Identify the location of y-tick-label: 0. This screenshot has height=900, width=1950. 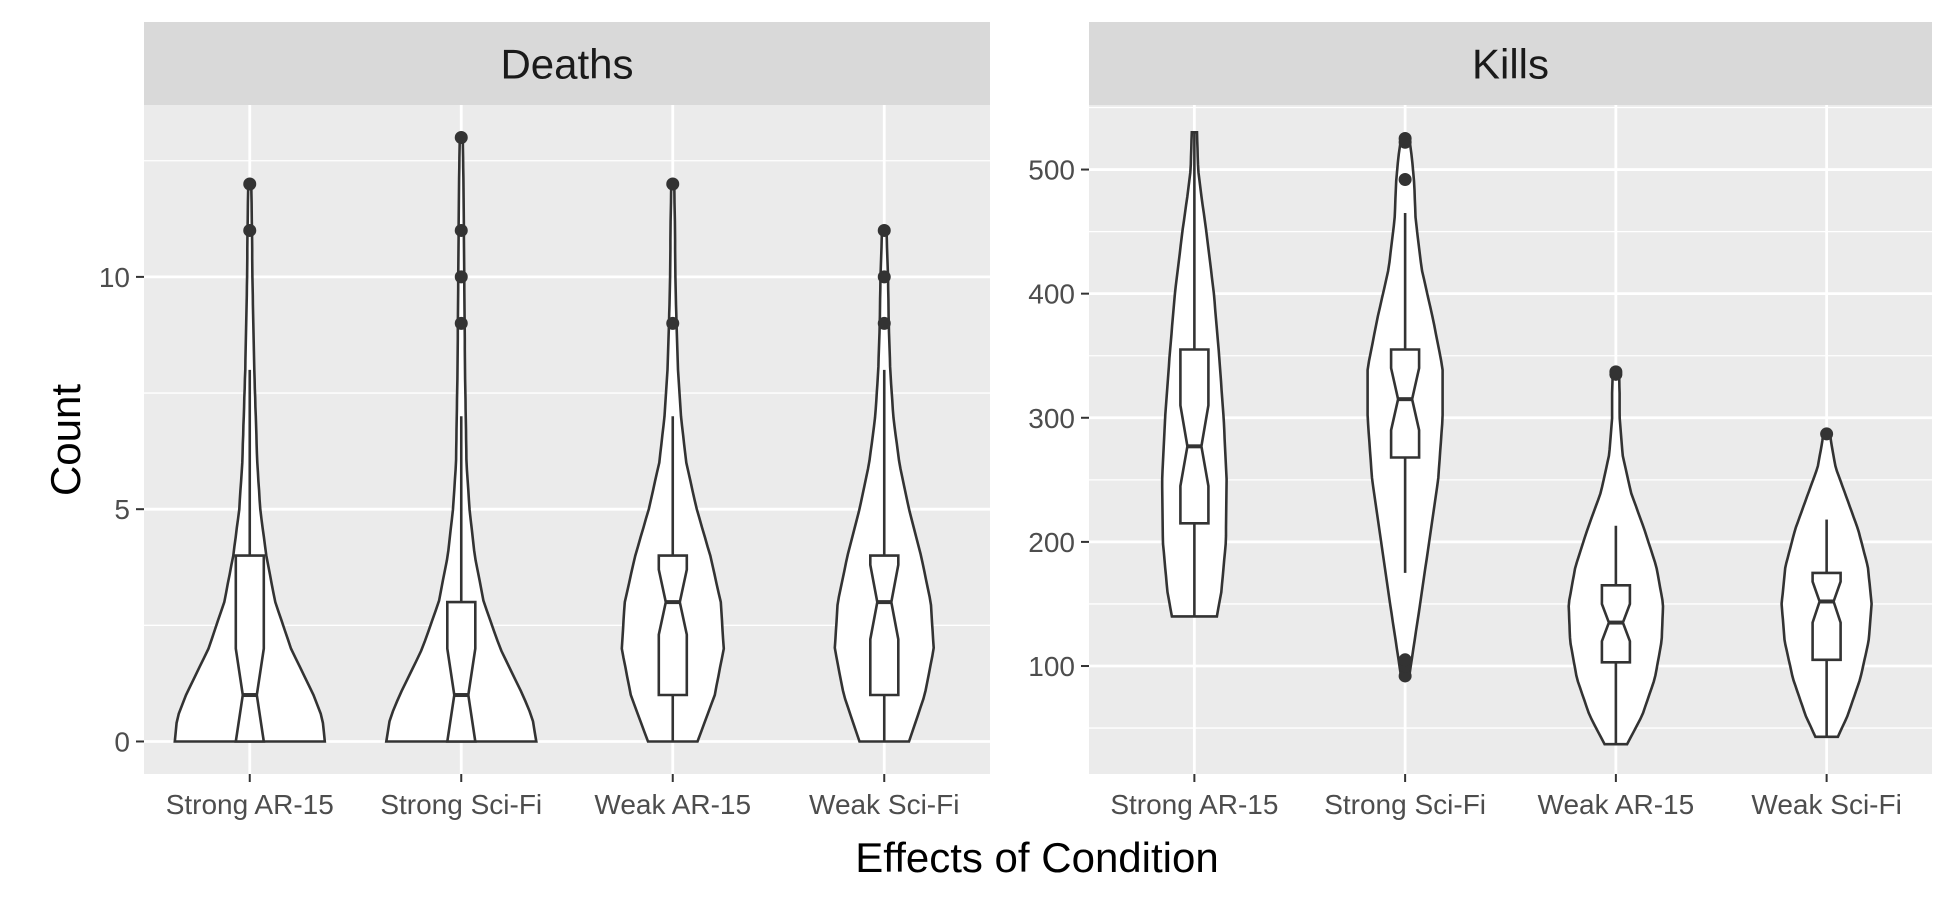
(122, 741).